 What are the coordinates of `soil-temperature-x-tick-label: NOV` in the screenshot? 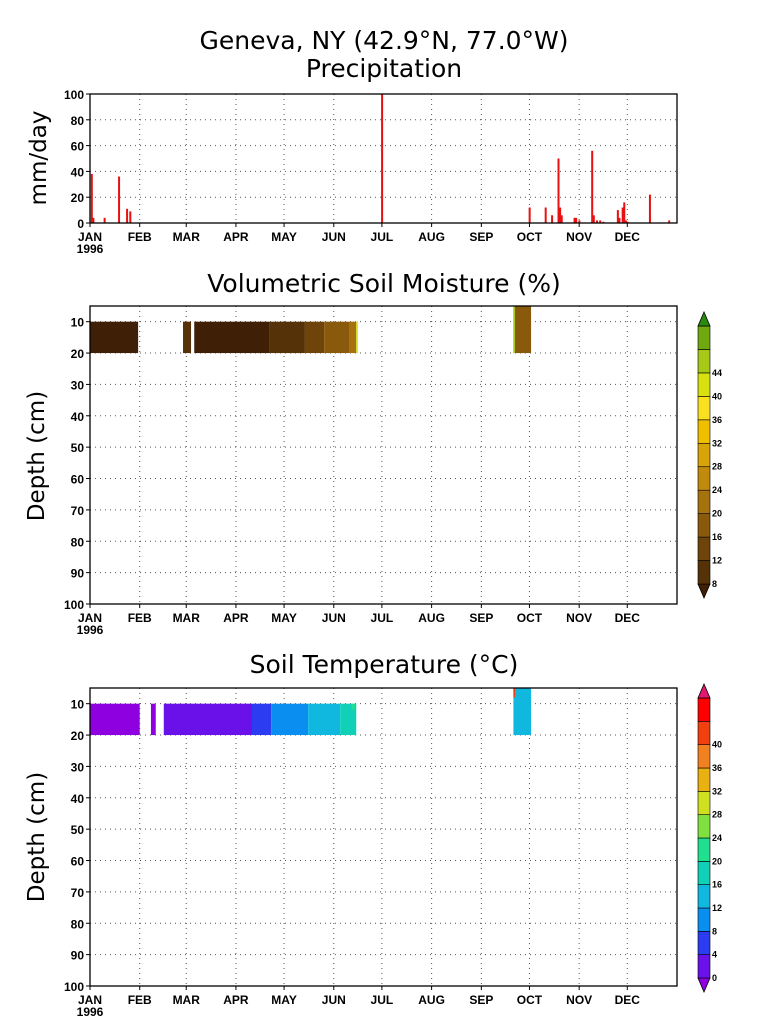 It's located at (579, 1000).